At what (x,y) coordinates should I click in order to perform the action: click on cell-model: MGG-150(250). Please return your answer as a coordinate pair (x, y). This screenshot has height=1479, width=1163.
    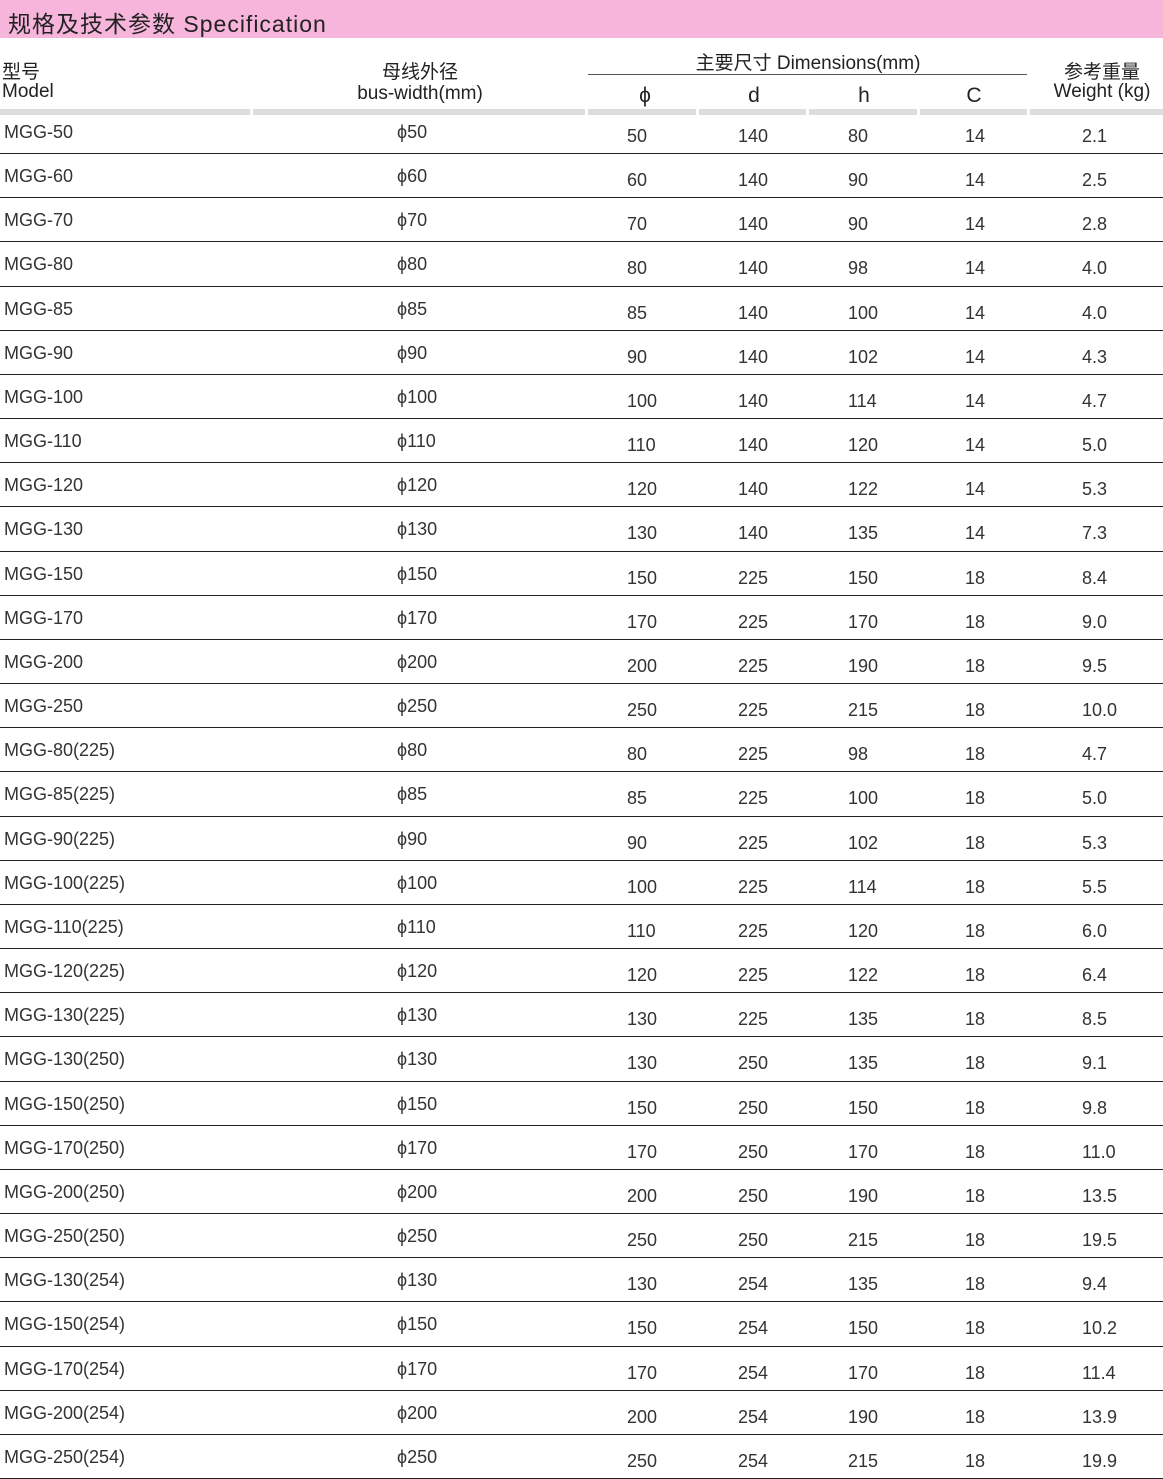
    Looking at the image, I should click on (65, 1103).